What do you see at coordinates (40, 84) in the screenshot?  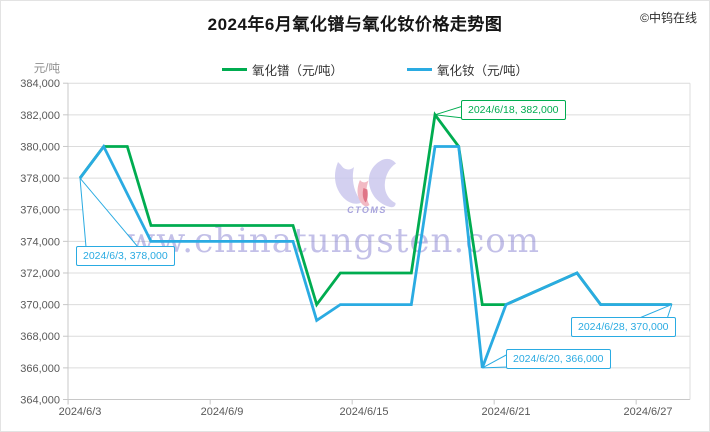 I see `y-tick-label: 384,000` at bounding box center [40, 84].